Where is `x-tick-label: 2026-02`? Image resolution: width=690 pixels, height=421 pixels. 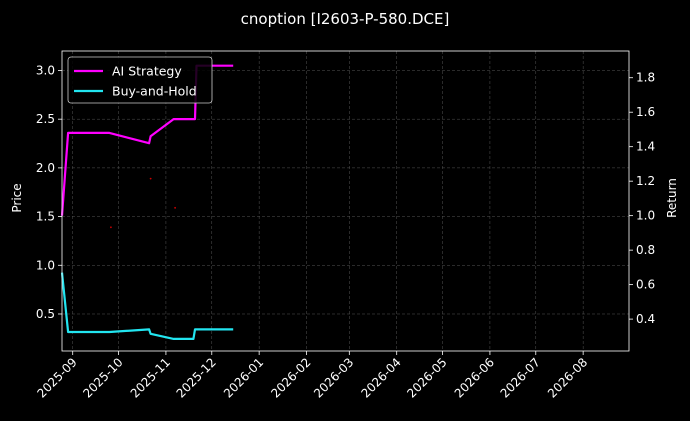
x-tick-label: 2026-02 is located at coordinates (290, 377).